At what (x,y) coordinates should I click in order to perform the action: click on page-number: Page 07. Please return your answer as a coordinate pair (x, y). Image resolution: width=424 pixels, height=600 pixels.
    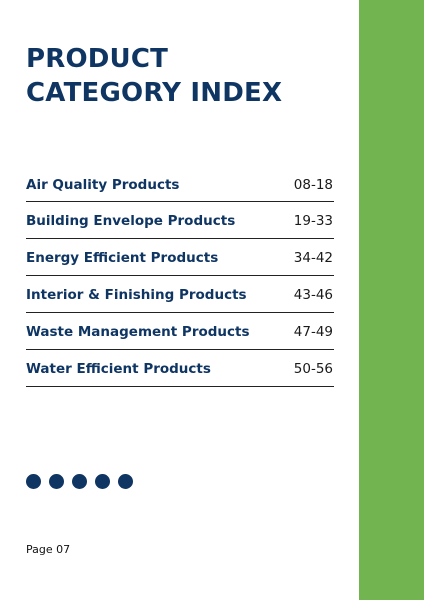
    Looking at the image, I should click on (48, 549).